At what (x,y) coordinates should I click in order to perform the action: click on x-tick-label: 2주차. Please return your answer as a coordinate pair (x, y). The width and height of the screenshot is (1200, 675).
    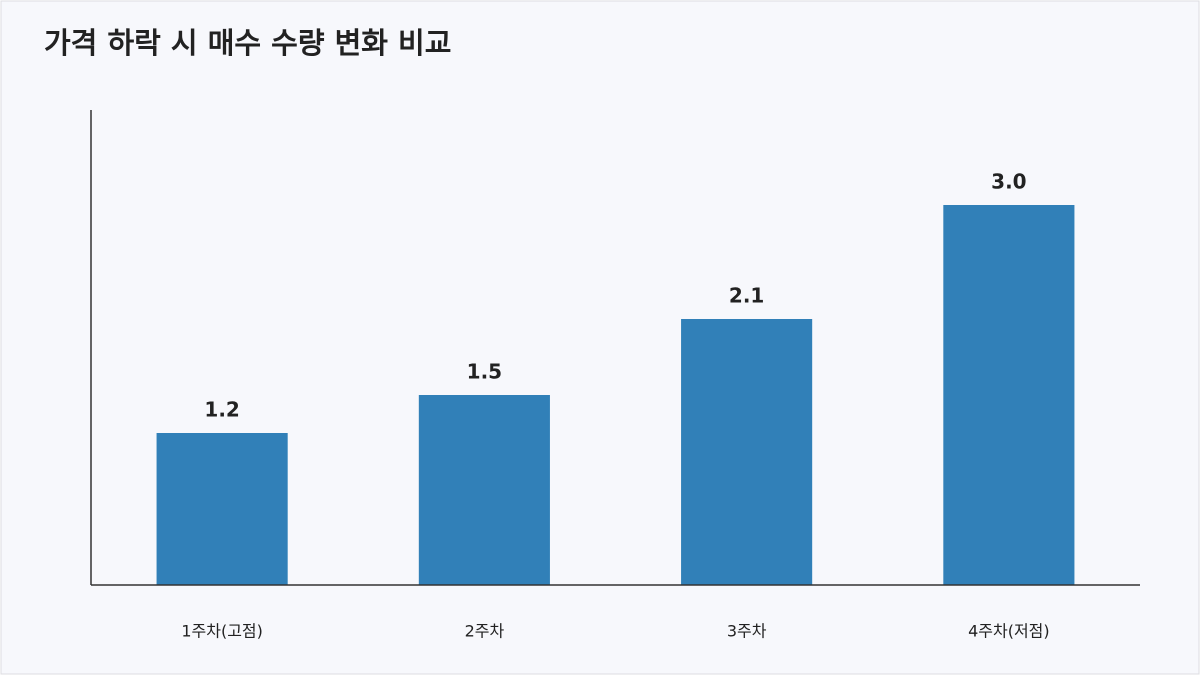
    Looking at the image, I should click on (485, 631).